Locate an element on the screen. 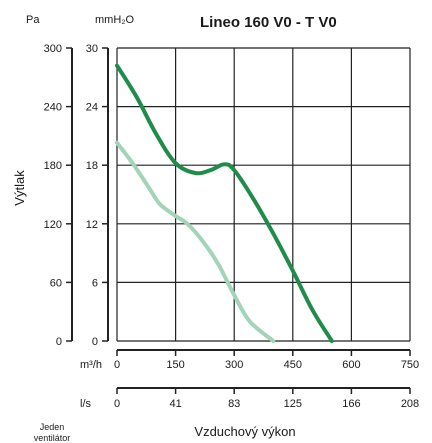  unit-m3h: m³/h is located at coordinates (91, 365).